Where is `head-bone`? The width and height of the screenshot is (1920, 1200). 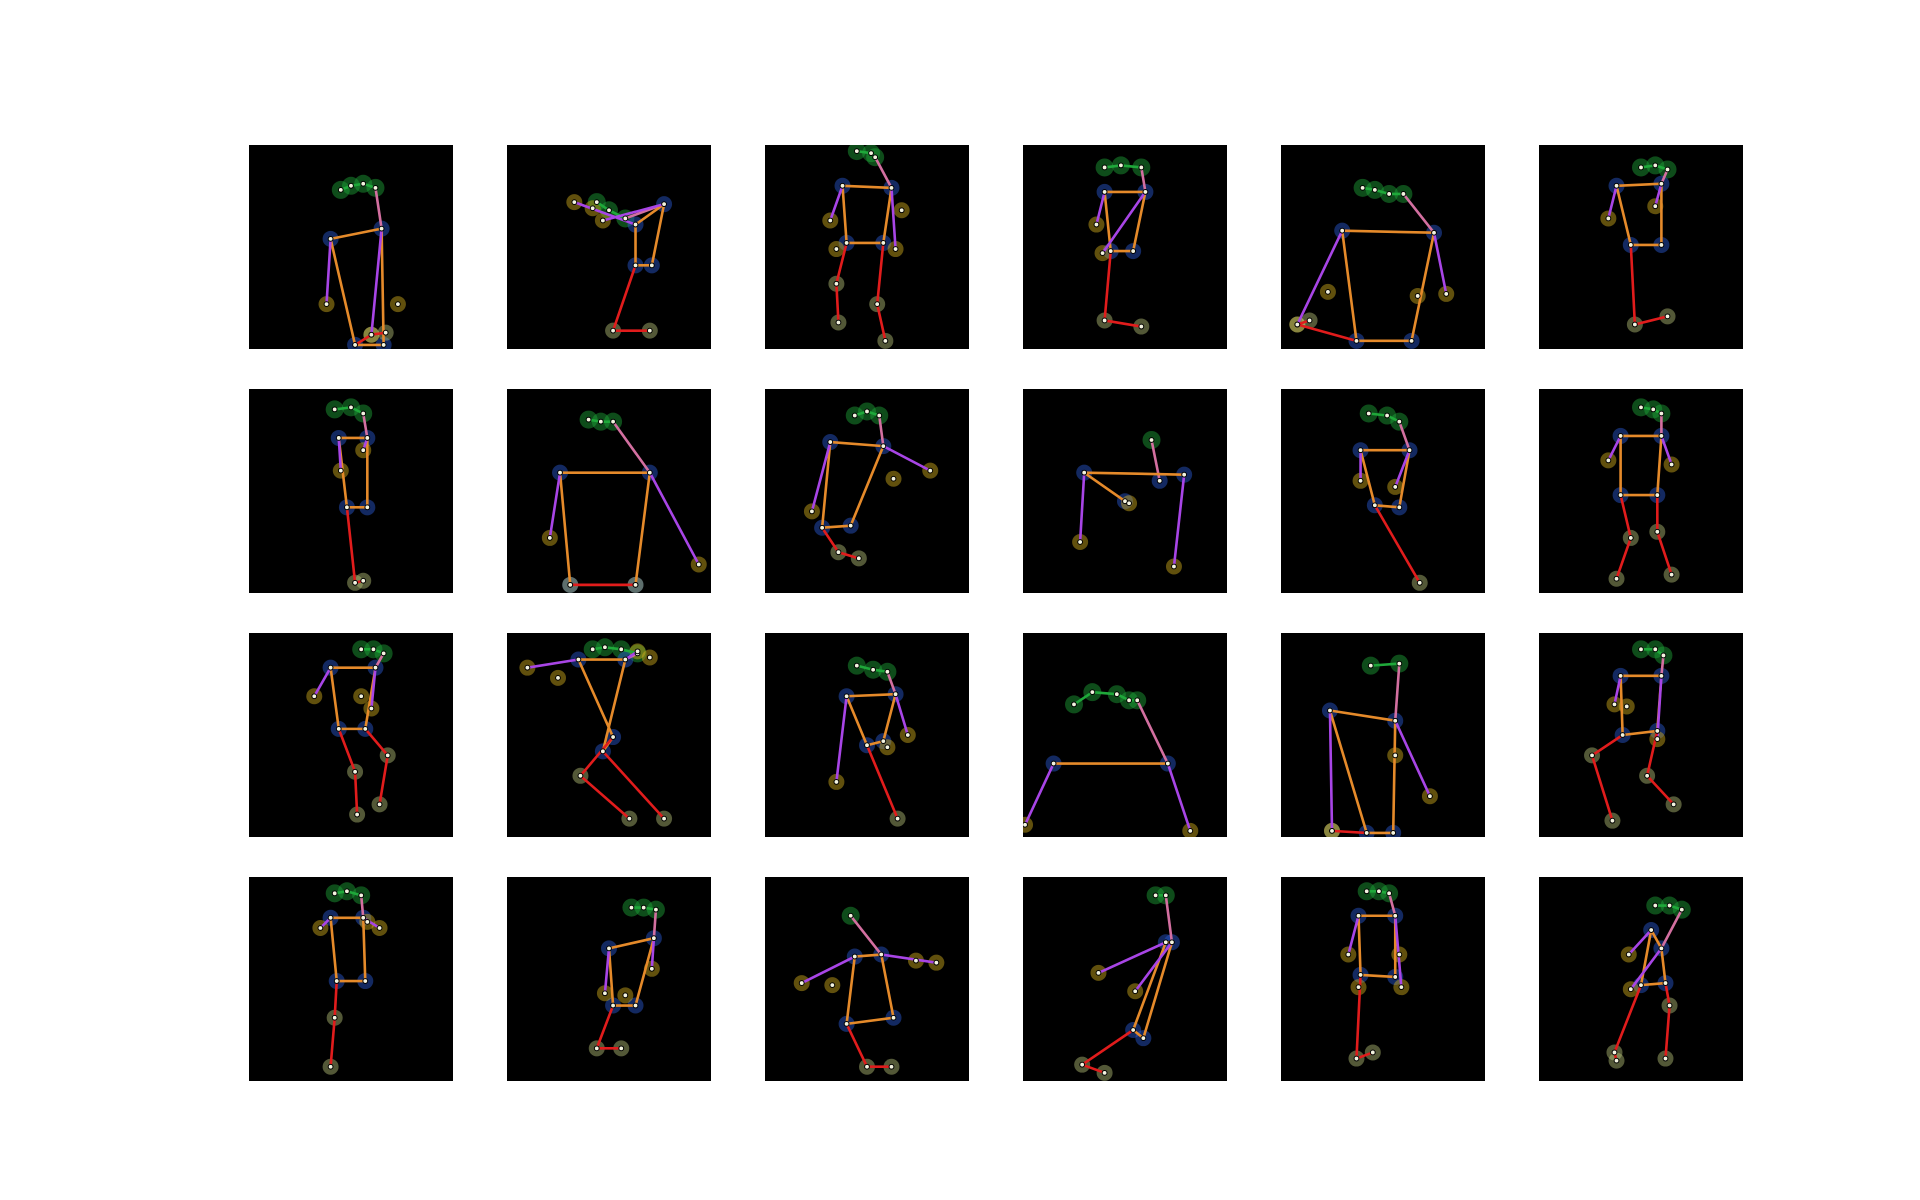 head-bone is located at coordinates (1131, 166).